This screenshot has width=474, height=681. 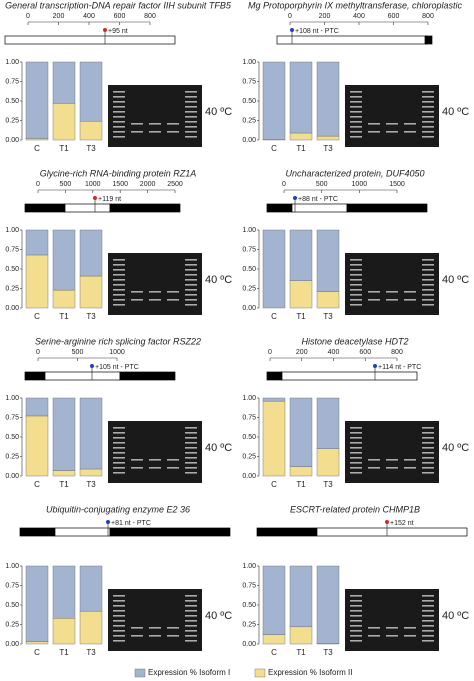 I want to click on y-tick-label: 0.25, so click(x=12, y=624).